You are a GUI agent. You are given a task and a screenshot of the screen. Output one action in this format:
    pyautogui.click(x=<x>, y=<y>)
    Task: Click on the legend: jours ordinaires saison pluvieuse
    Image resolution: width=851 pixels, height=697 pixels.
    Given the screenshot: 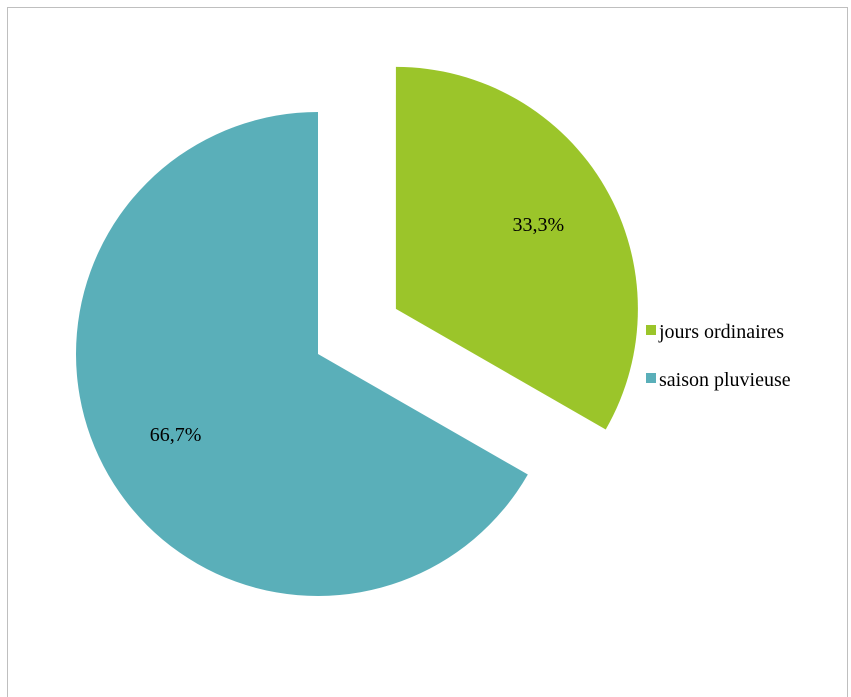 What is the action you would take?
    pyautogui.click(x=718, y=356)
    